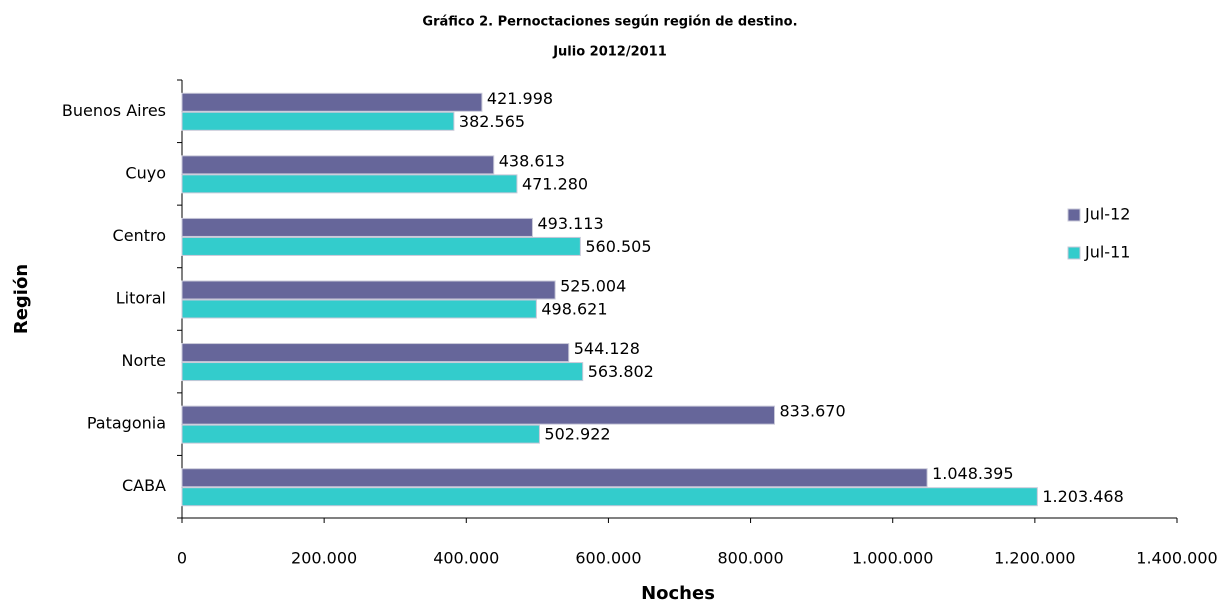  Describe the element at coordinates (1176, 558) in the screenshot. I see `x-tick-label: 1.400.000` at that location.